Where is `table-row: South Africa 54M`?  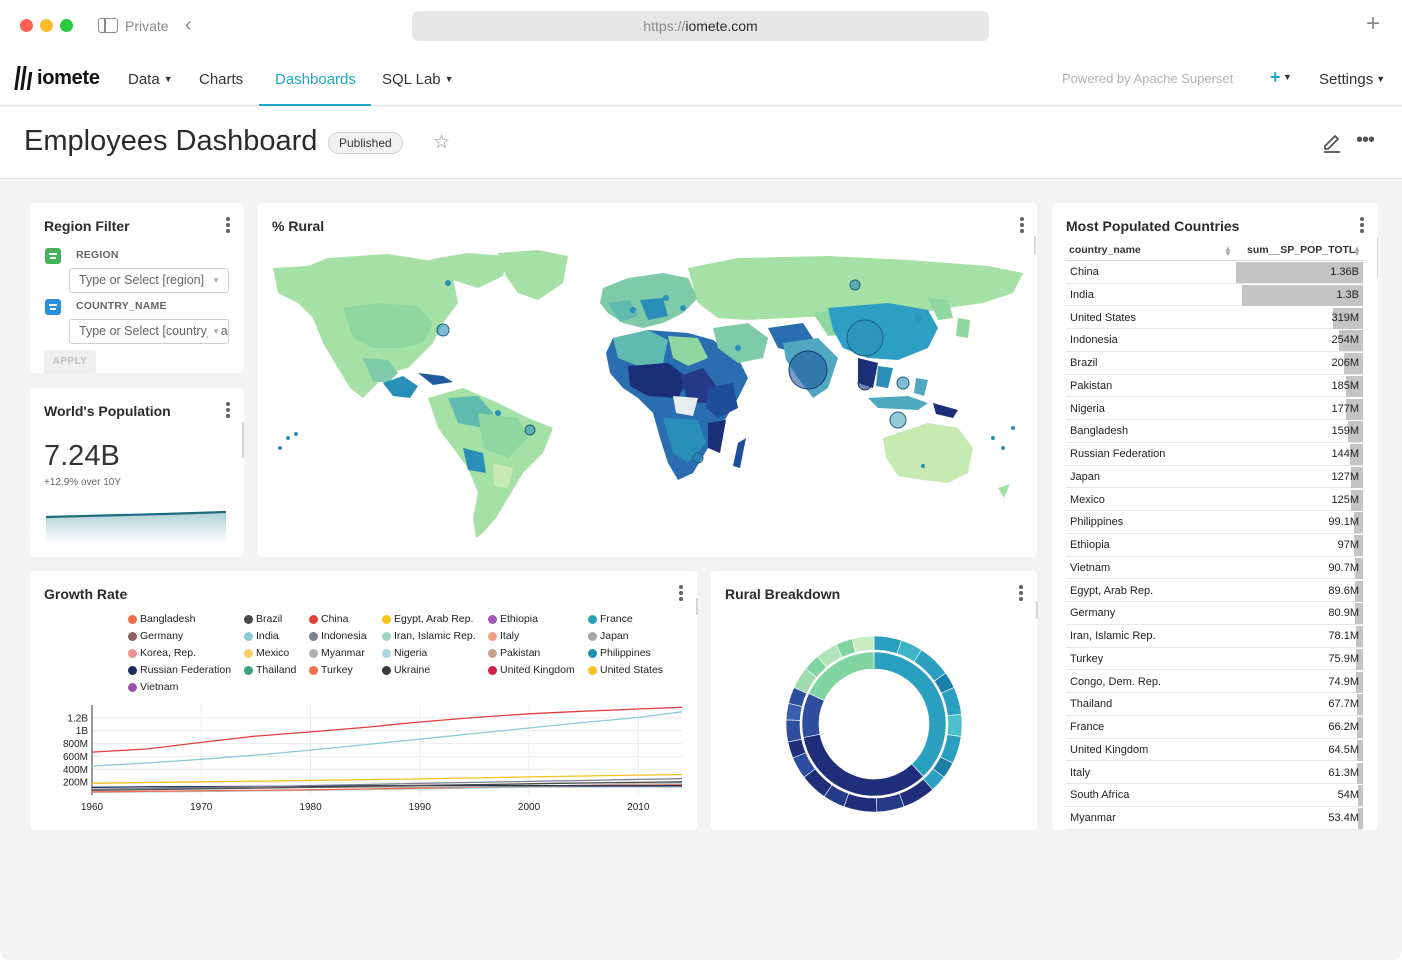
table-row: South Africa 54M is located at coordinates (1214, 795).